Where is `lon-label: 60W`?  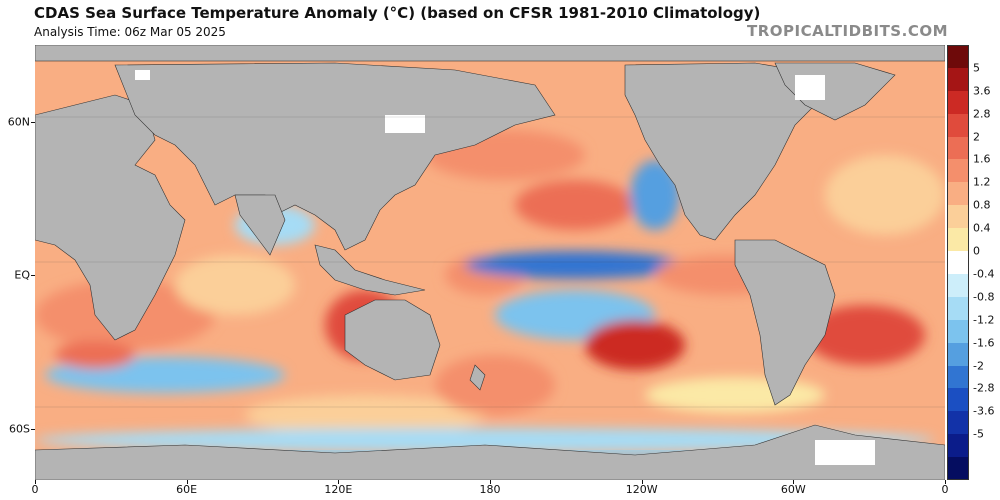
lon-label: 60W is located at coordinates (793, 489).